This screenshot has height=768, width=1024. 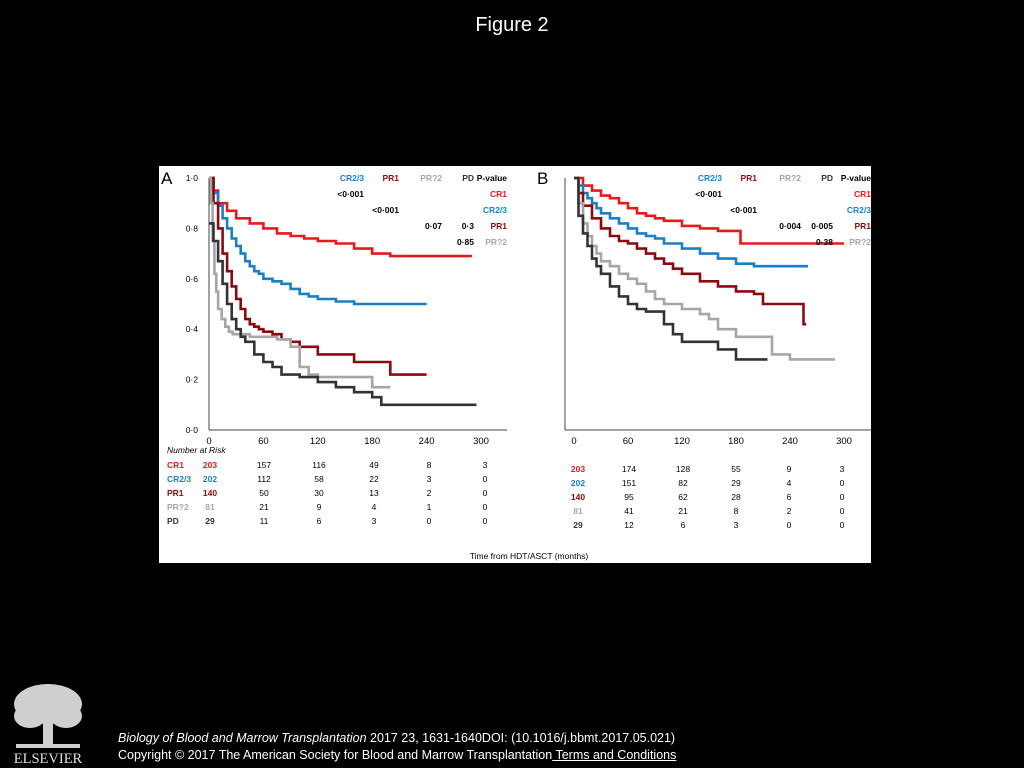 I want to click on panel-b-risk-value: 203, so click(x=578, y=469).